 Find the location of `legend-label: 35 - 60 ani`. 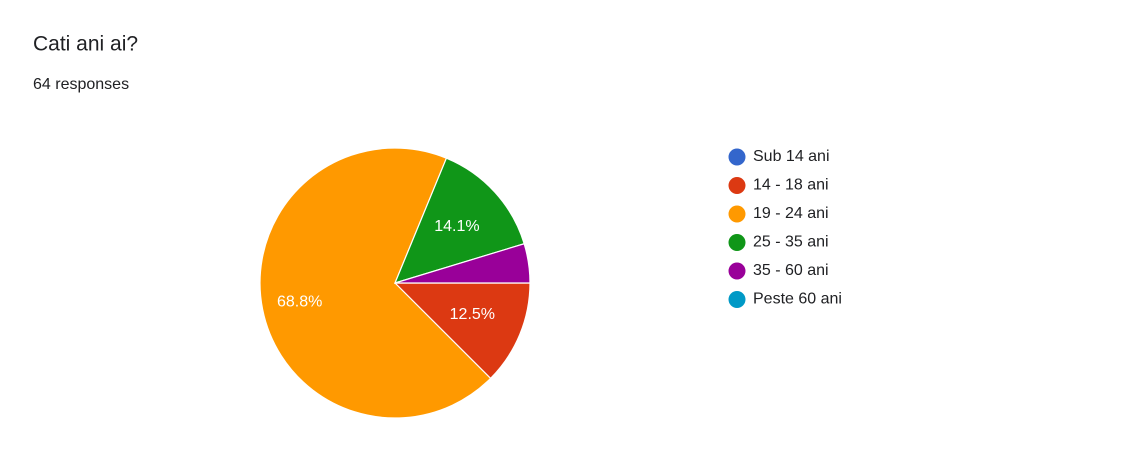

legend-label: 35 - 60 ani is located at coordinates (791, 270).